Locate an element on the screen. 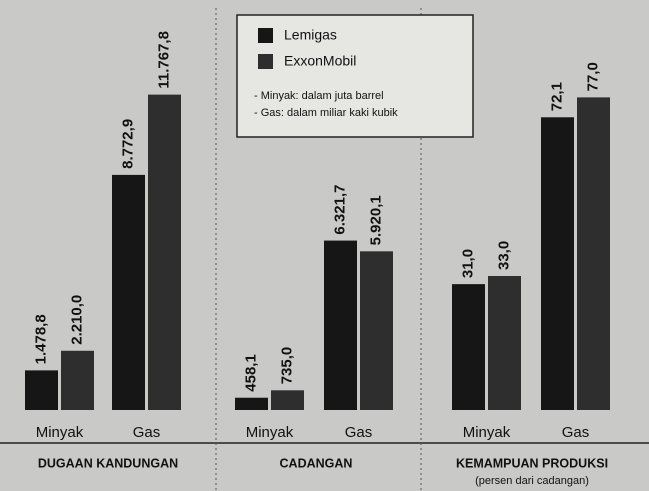  value-label: 77,0 is located at coordinates (592, 76).